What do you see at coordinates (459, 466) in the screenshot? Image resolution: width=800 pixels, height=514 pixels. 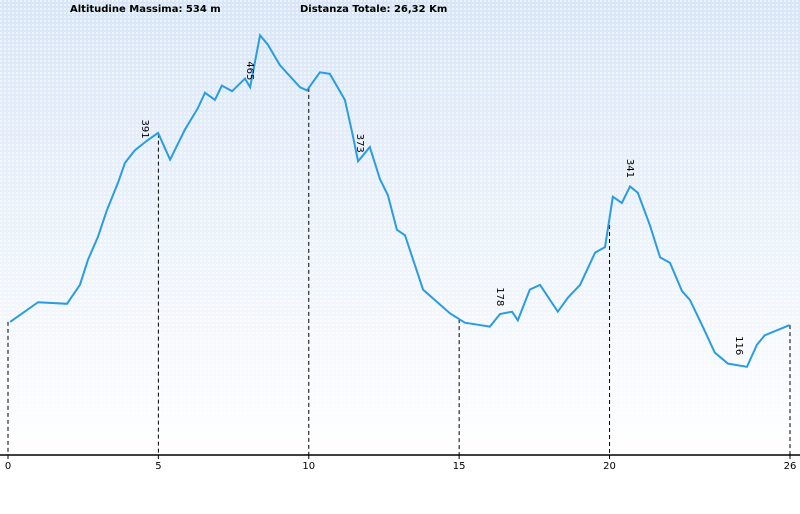 I see `x-tick-label: 15` at bounding box center [459, 466].